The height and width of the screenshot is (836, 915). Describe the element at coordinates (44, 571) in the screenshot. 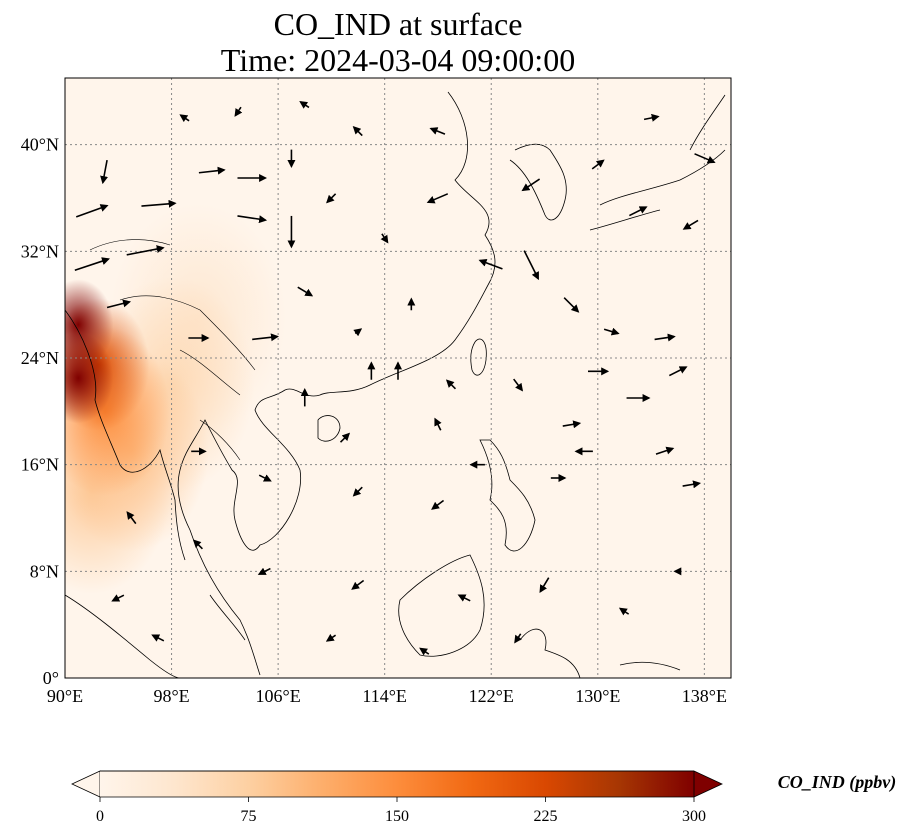

I see `lat-tick-label: 8°N` at that location.